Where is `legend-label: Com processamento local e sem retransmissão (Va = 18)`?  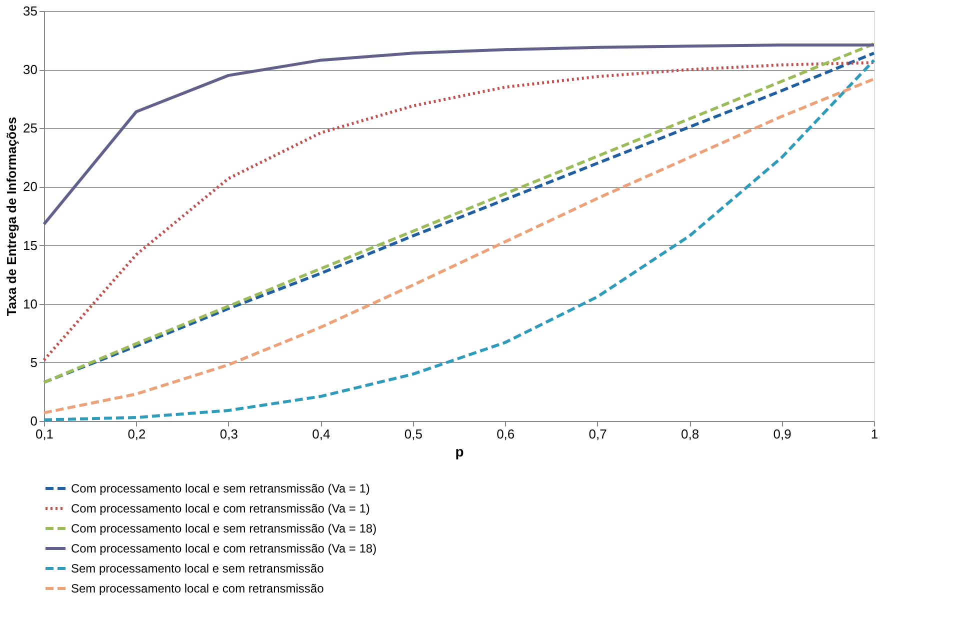 legend-label: Com processamento local e sem retransmissão (Va = 18) is located at coordinates (224, 529).